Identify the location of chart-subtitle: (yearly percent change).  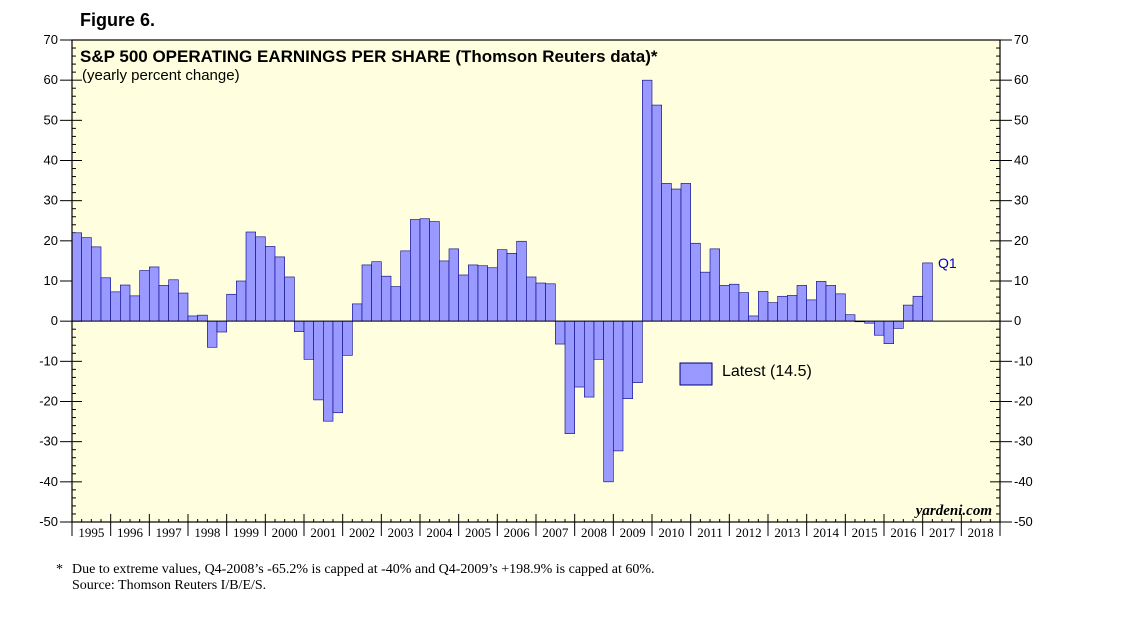
(161, 75).